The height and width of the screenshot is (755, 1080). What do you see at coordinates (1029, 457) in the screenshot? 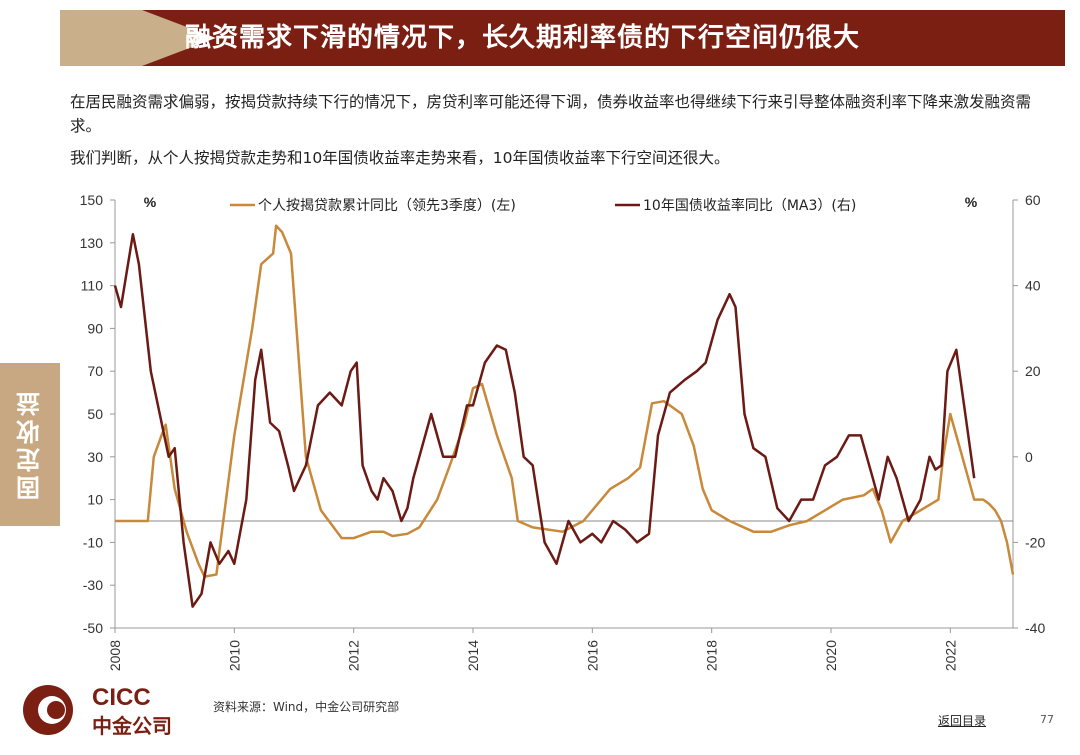
I see `right-tick-label: 0` at bounding box center [1029, 457].